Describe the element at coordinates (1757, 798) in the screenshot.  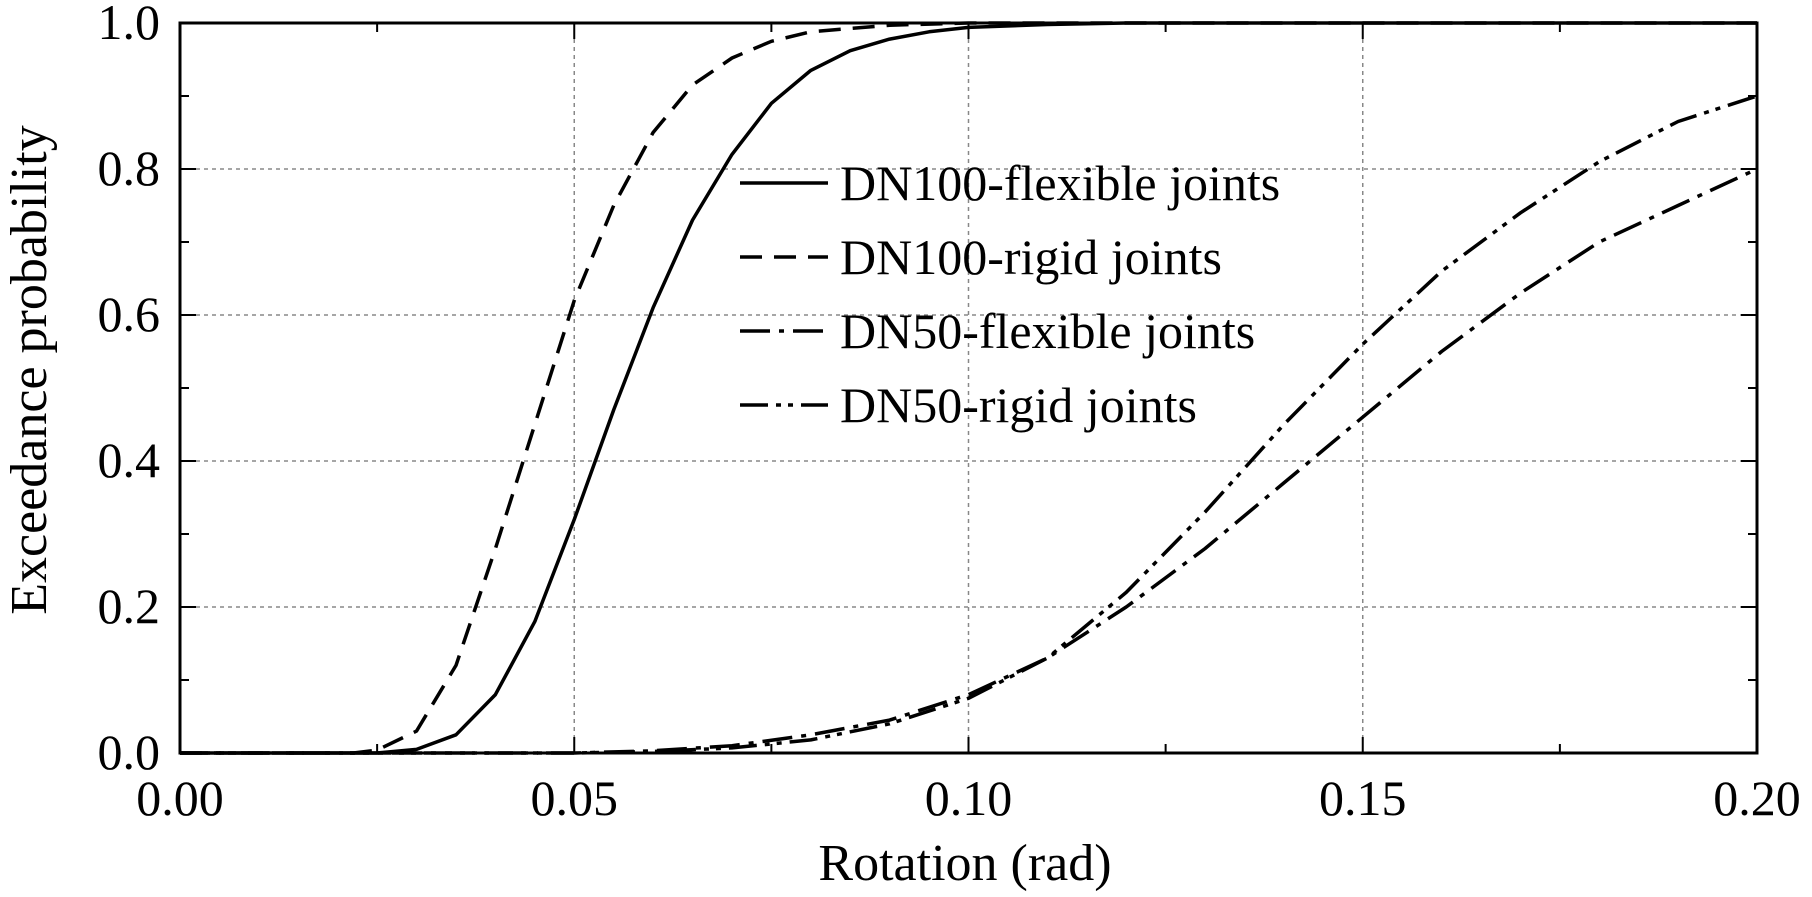
I see `x-tick-label: 0.20` at that location.